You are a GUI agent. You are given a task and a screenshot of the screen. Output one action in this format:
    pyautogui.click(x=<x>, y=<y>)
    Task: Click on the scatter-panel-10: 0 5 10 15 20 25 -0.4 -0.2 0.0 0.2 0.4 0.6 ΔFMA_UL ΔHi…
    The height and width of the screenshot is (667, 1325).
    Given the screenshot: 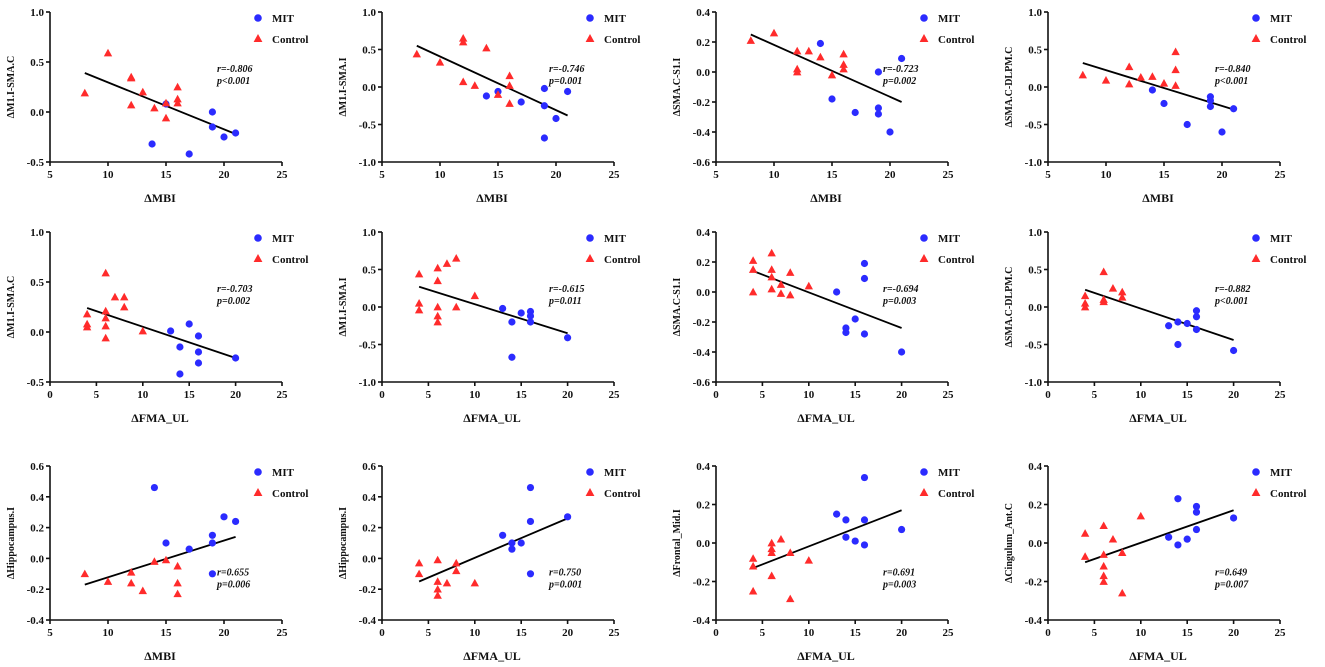 What is the action you would take?
    pyautogui.click(x=489, y=562)
    